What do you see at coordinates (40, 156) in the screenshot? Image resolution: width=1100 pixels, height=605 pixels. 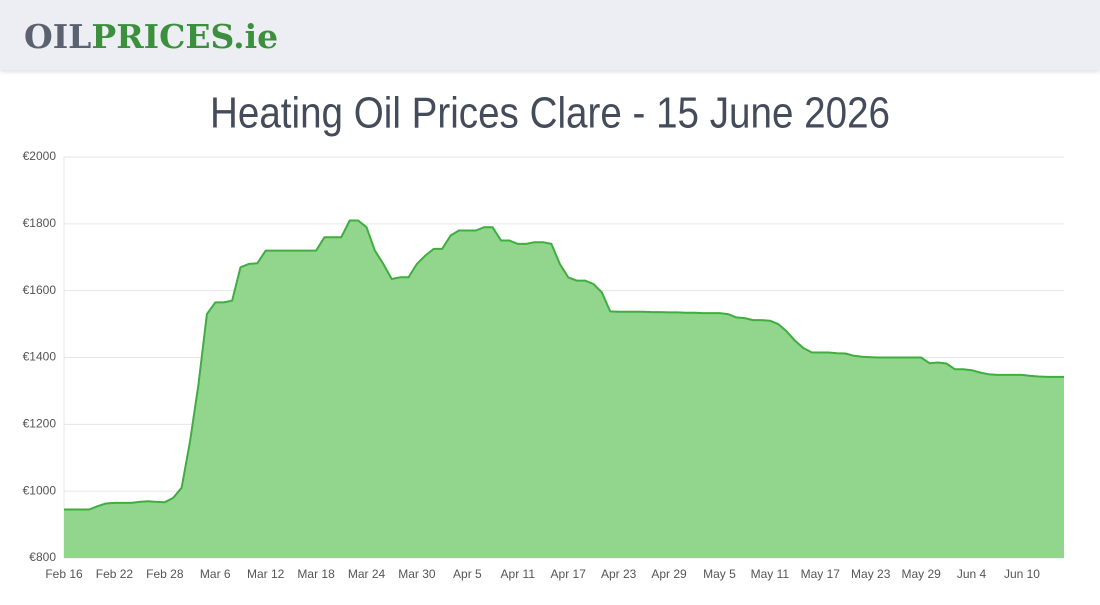 I see `y-tick-label: €2000` at bounding box center [40, 156].